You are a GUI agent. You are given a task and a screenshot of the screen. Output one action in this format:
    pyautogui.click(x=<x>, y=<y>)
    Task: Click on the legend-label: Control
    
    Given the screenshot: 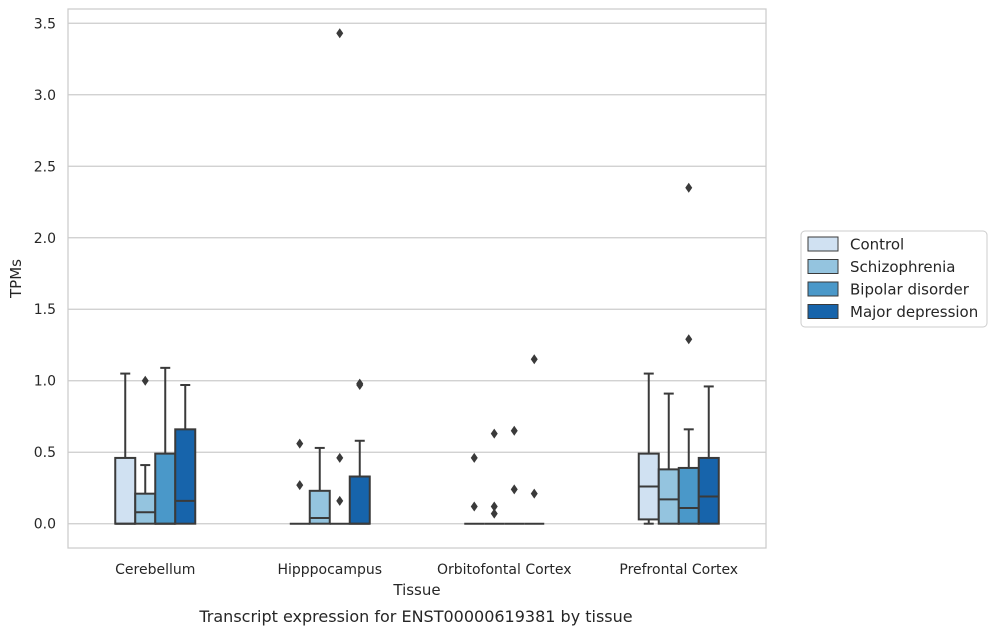 What is the action you would take?
    pyautogui.click(x=877, y=245)
    